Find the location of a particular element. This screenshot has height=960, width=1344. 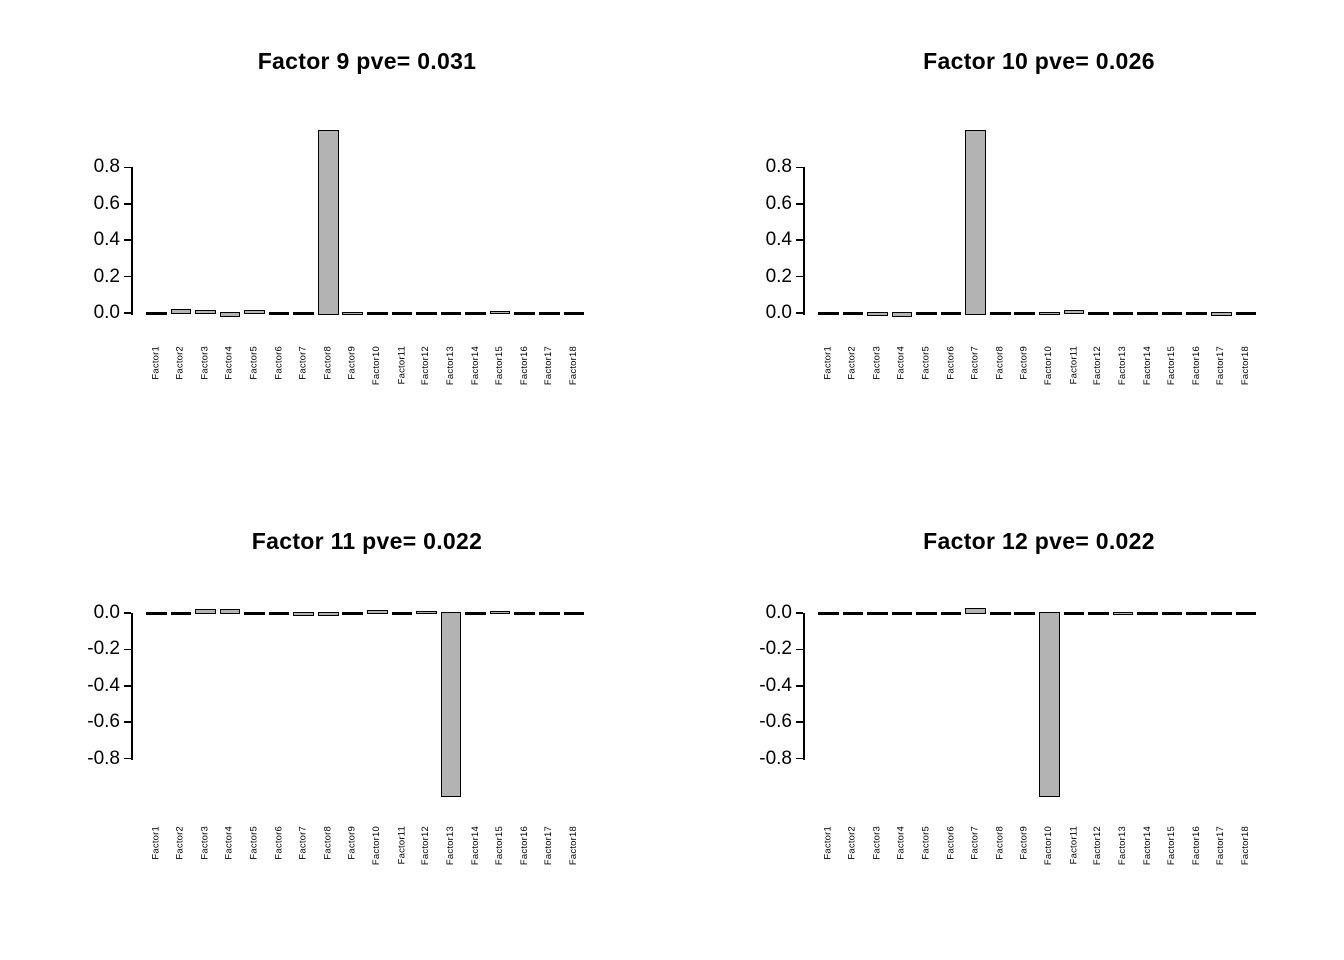

y-axis-tick-label: 0.6 is located at coordinates (778, 203).